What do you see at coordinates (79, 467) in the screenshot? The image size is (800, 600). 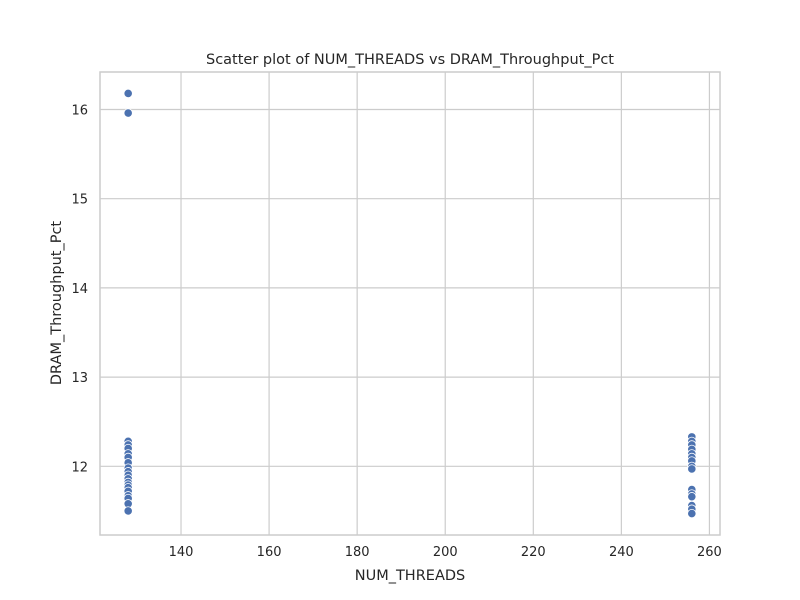 I see `y-tick-label: 12` at bounding box center [79, 467].